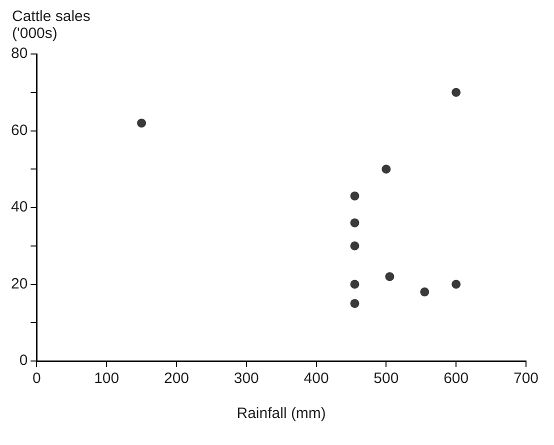 The width and height of the screenshot is (554, 445). What do you see at coordinates (281, 413) in the screenshot?
I see `x-axis-title: Rainfall (mm)` at bounding box center [281, 413].